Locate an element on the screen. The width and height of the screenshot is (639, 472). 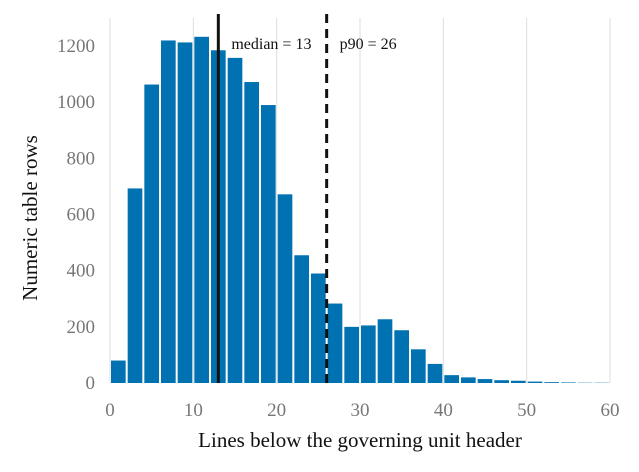
y-tick-label-0: 0 is located at coordinates (91, 383).